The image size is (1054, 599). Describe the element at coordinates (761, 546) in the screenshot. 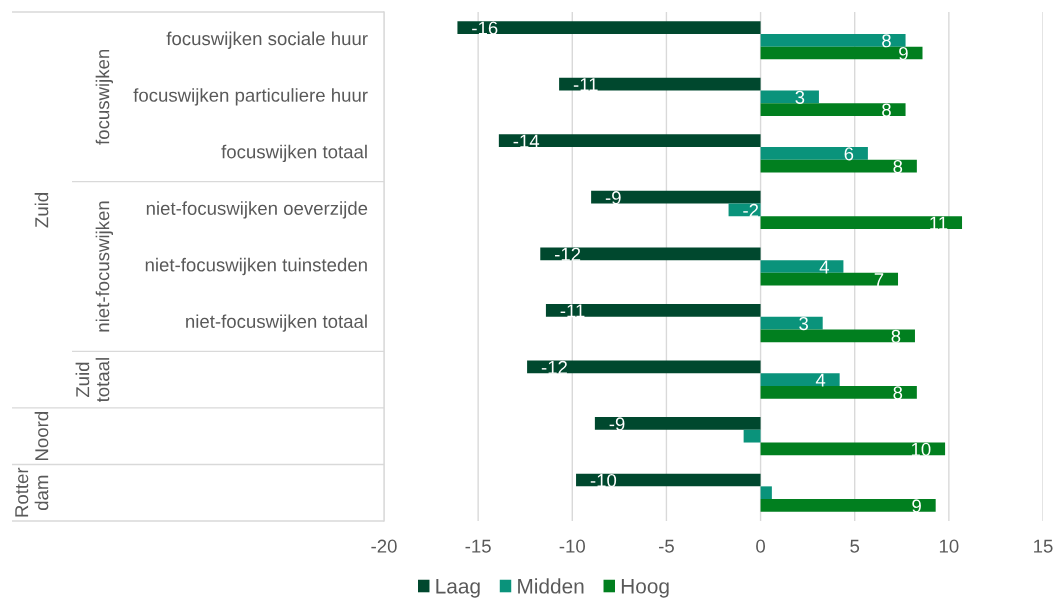

I see `x-tick-label: 0` at that location.